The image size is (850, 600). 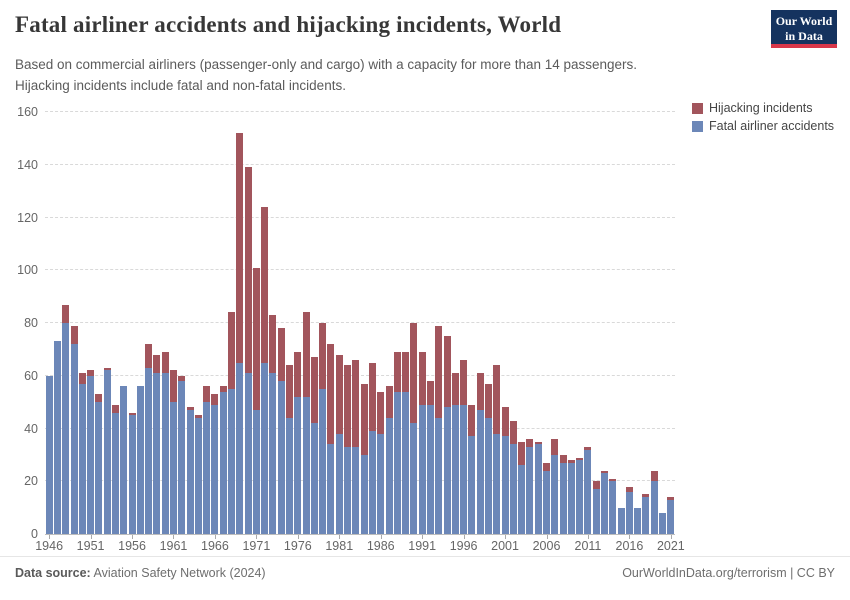 I want to click on bar-1978-hijacking-incidents, so click(x=314, y=390).